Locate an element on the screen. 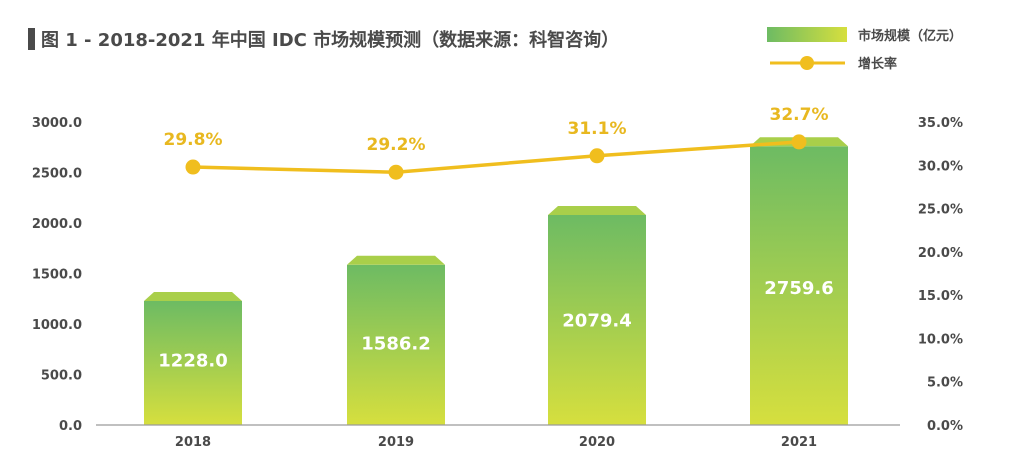 The width and height of the screenshot is (1009, 474). y-axis-right: 0.0% 5.0% 10.0% 15.0% 20.0% 25.0% 30.0% 35.0% is located at coordinates (940, 275).